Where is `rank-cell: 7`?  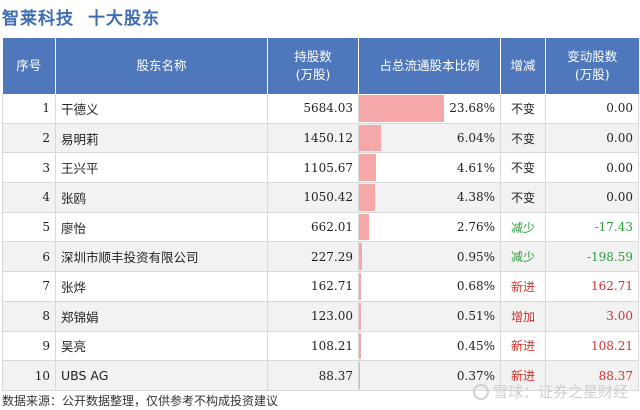 rank-cell: 7 is located at coordinates (29, 286).